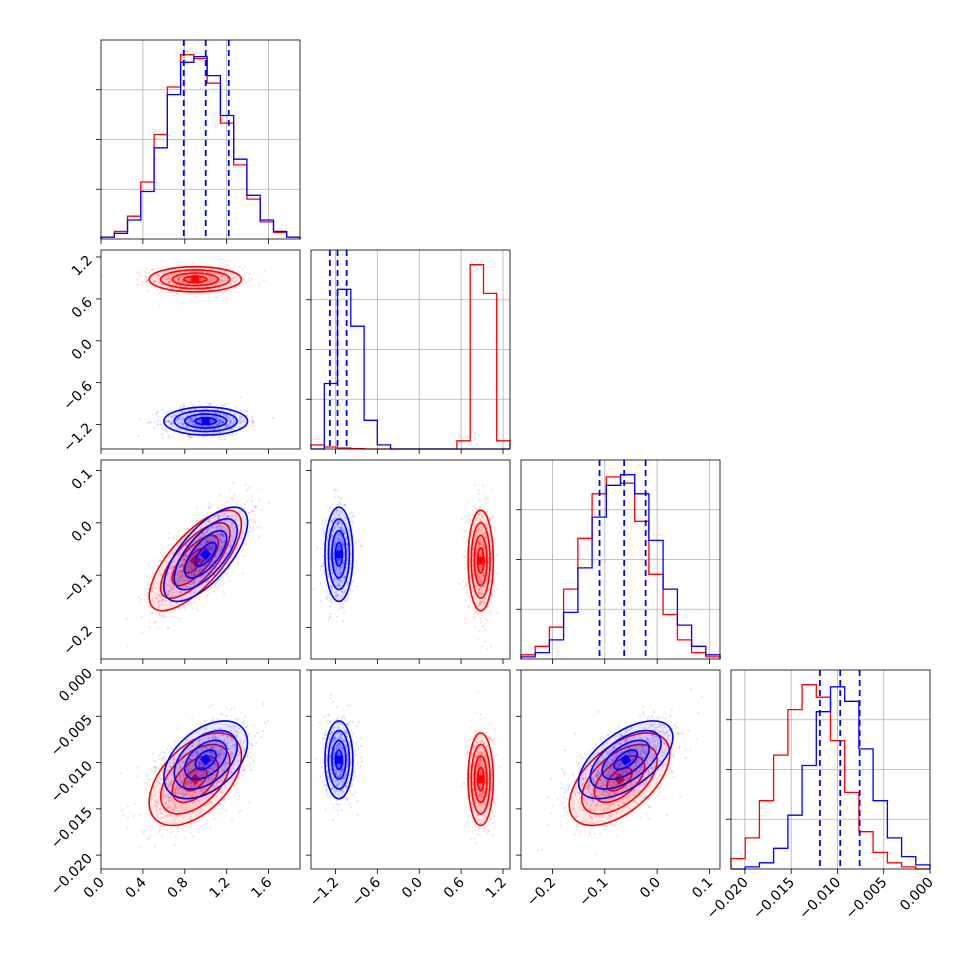  What do you see at coordinates (702, 888) in the screenshot?
I see `x-tick-label: 0.1` at bounding box center [702, 888].